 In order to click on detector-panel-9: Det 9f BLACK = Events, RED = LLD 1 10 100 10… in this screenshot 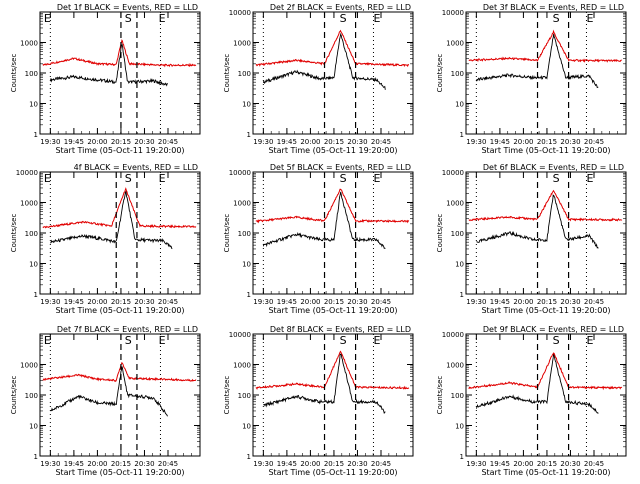, I will do `click(531, 401)`.